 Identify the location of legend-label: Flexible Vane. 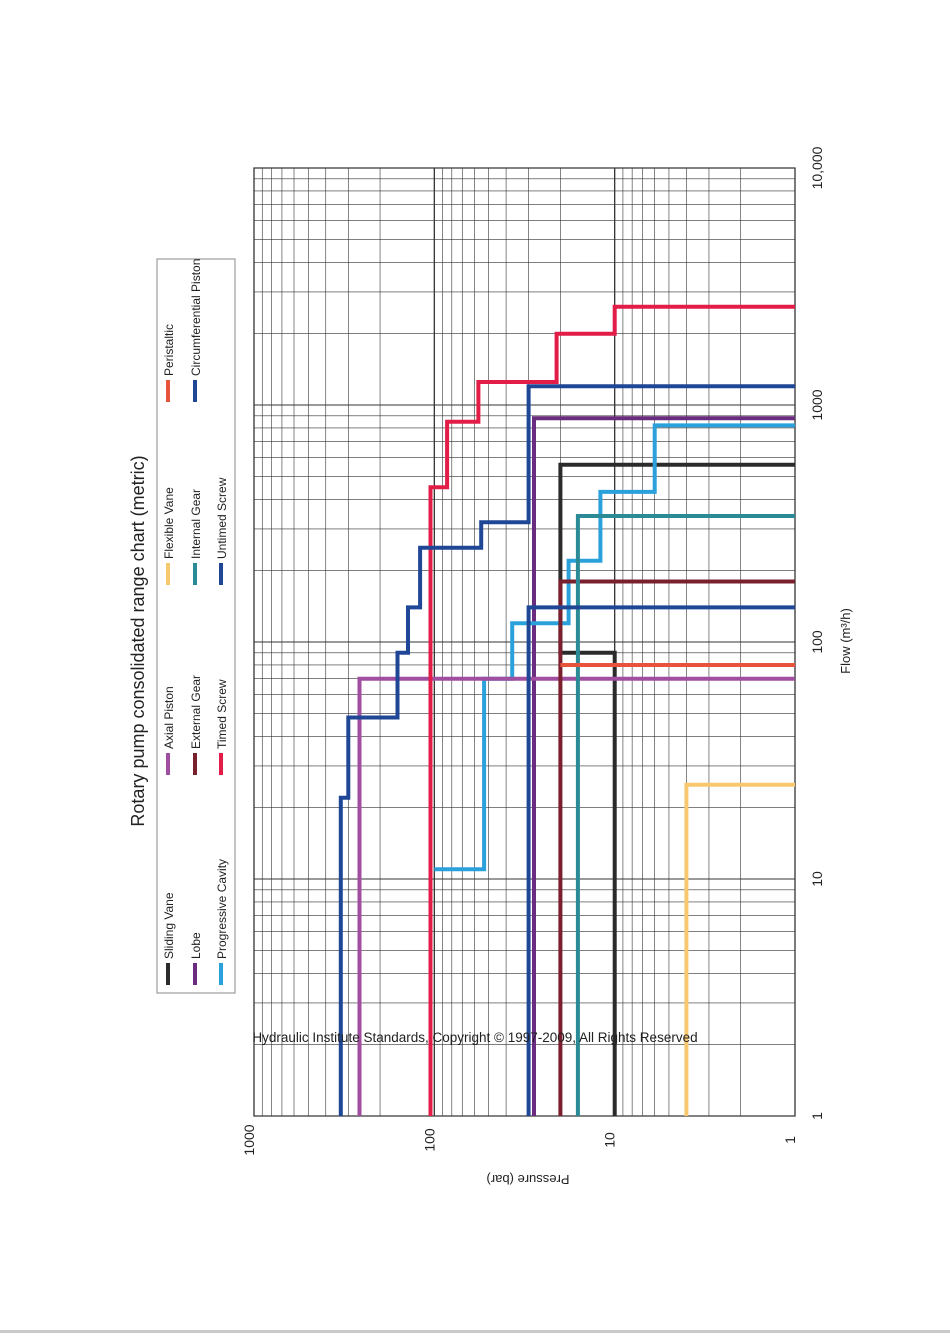
(169, 523).